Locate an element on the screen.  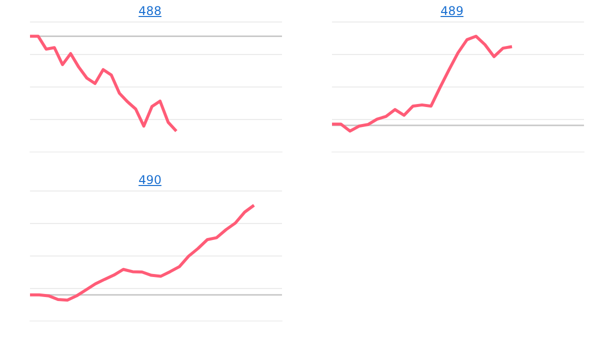
chart-title: 489 is located at coordinates (452, 11).